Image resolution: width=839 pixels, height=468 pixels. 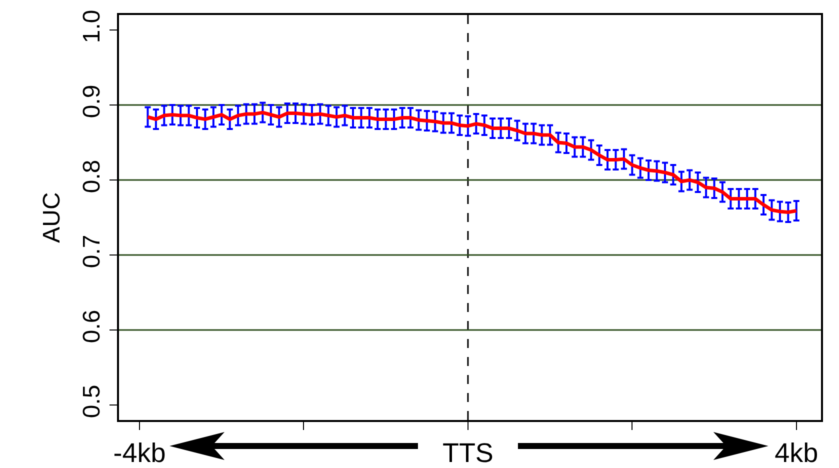 What do you see at coordinates (92, 401) in the screenshot?
I see `y-tick-label: 0.5` at bounding box center [92, 401].